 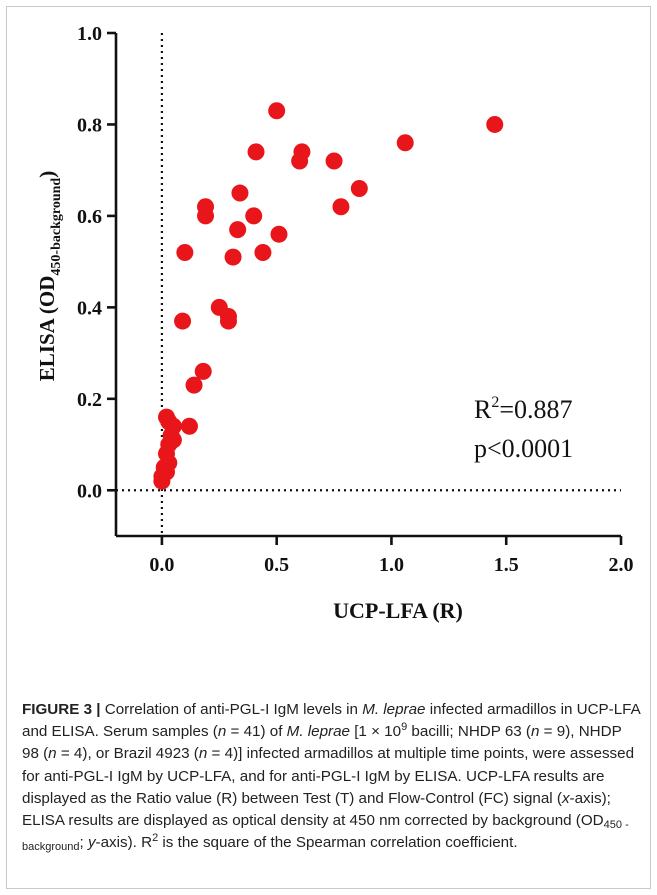 What do you see at coordinates (318, 732) in the screenshot?
I see `caption-species-2: M. leprae` at bounding box center [318, 732].